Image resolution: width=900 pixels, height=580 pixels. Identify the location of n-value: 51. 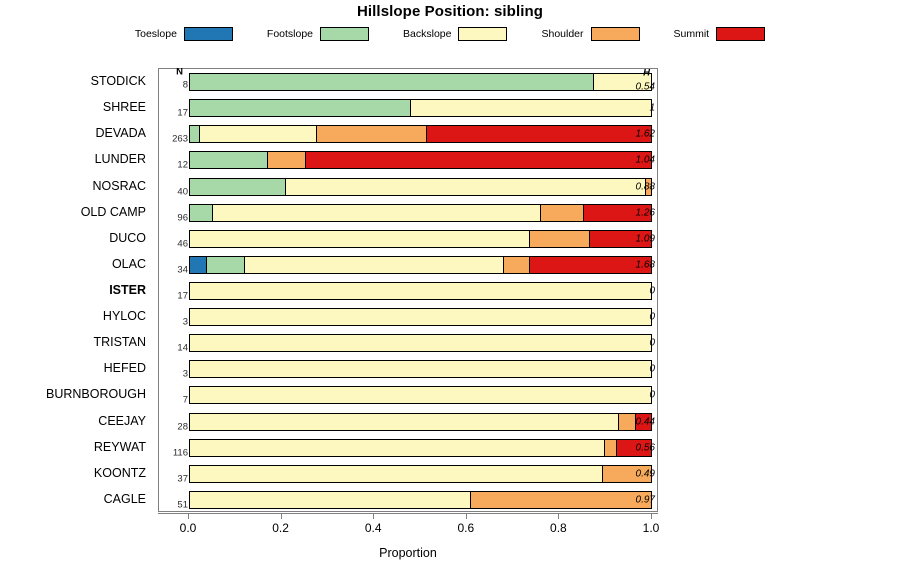
(182, 505).